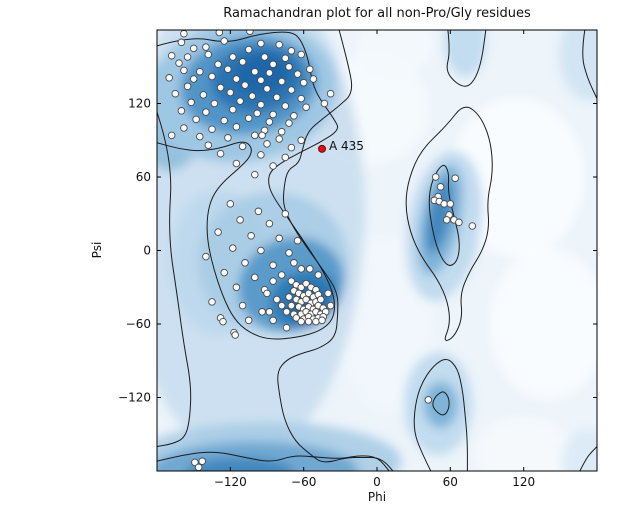 The height and width of the screenshot is (526, 641). I want to click on contour-bottom-right-inner, so click(441, 403).